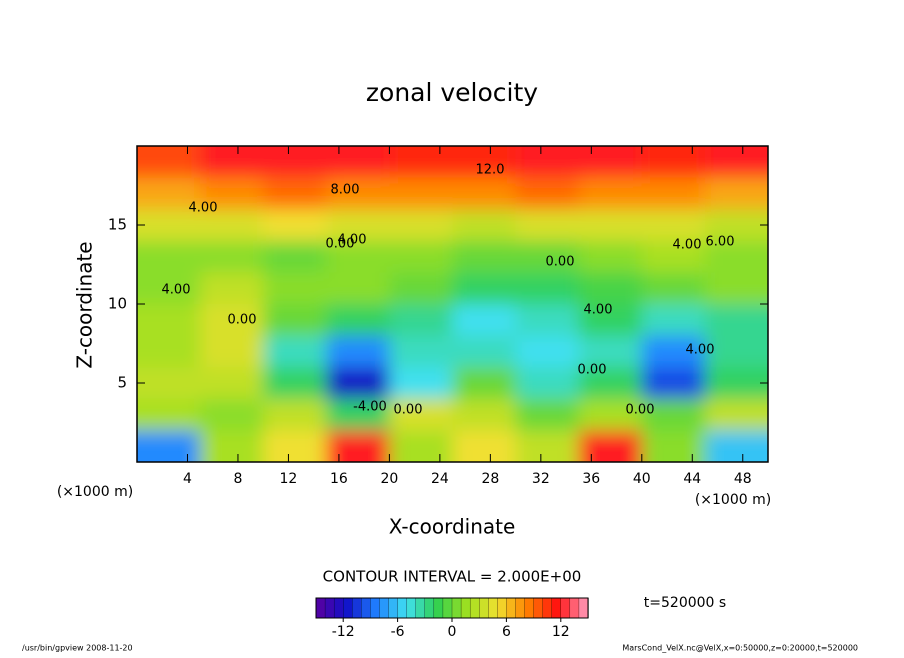  I want to click on x-tick-label: 24, so click(440, 479).